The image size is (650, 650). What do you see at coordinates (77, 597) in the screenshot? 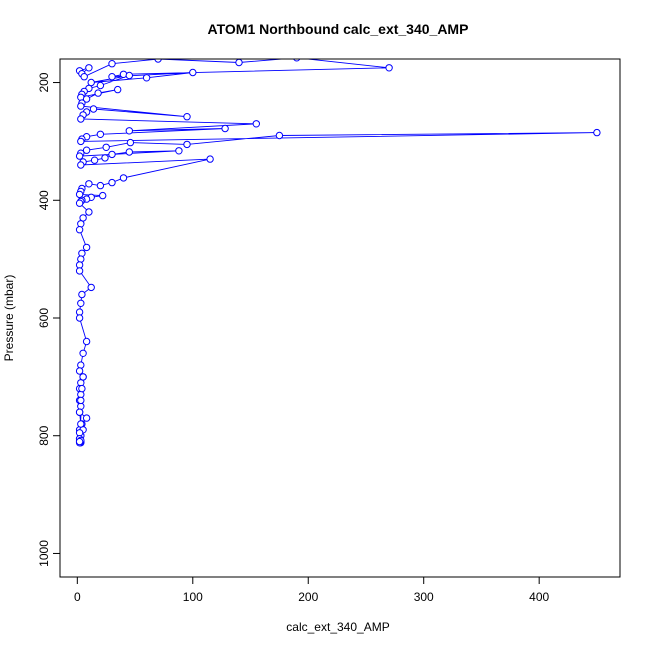
I see `x-tick-label: 0` at bounding box center [77, 597].